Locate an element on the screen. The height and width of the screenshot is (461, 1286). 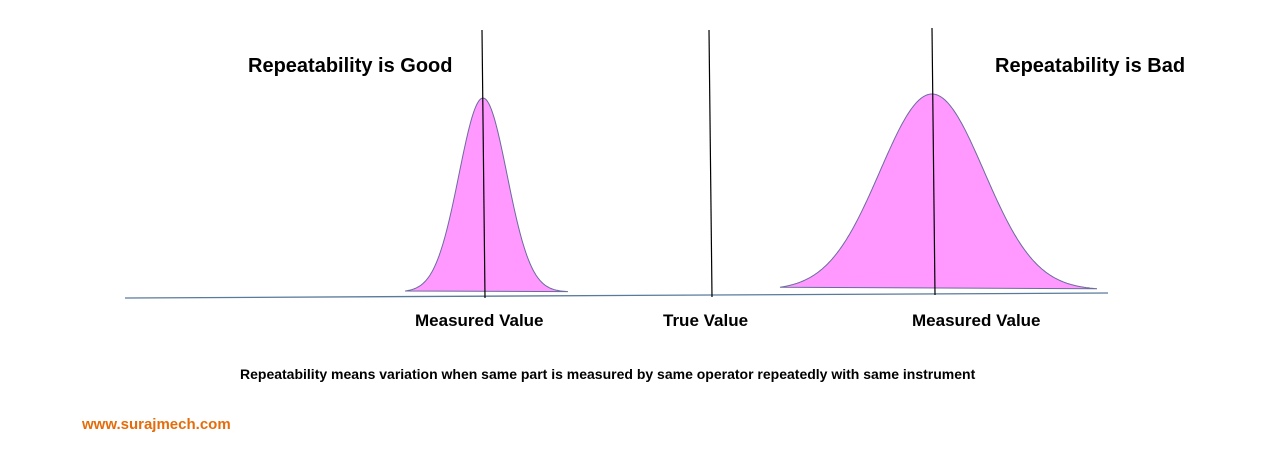
label-true-value: True Value is located at coordinates (706, 320).